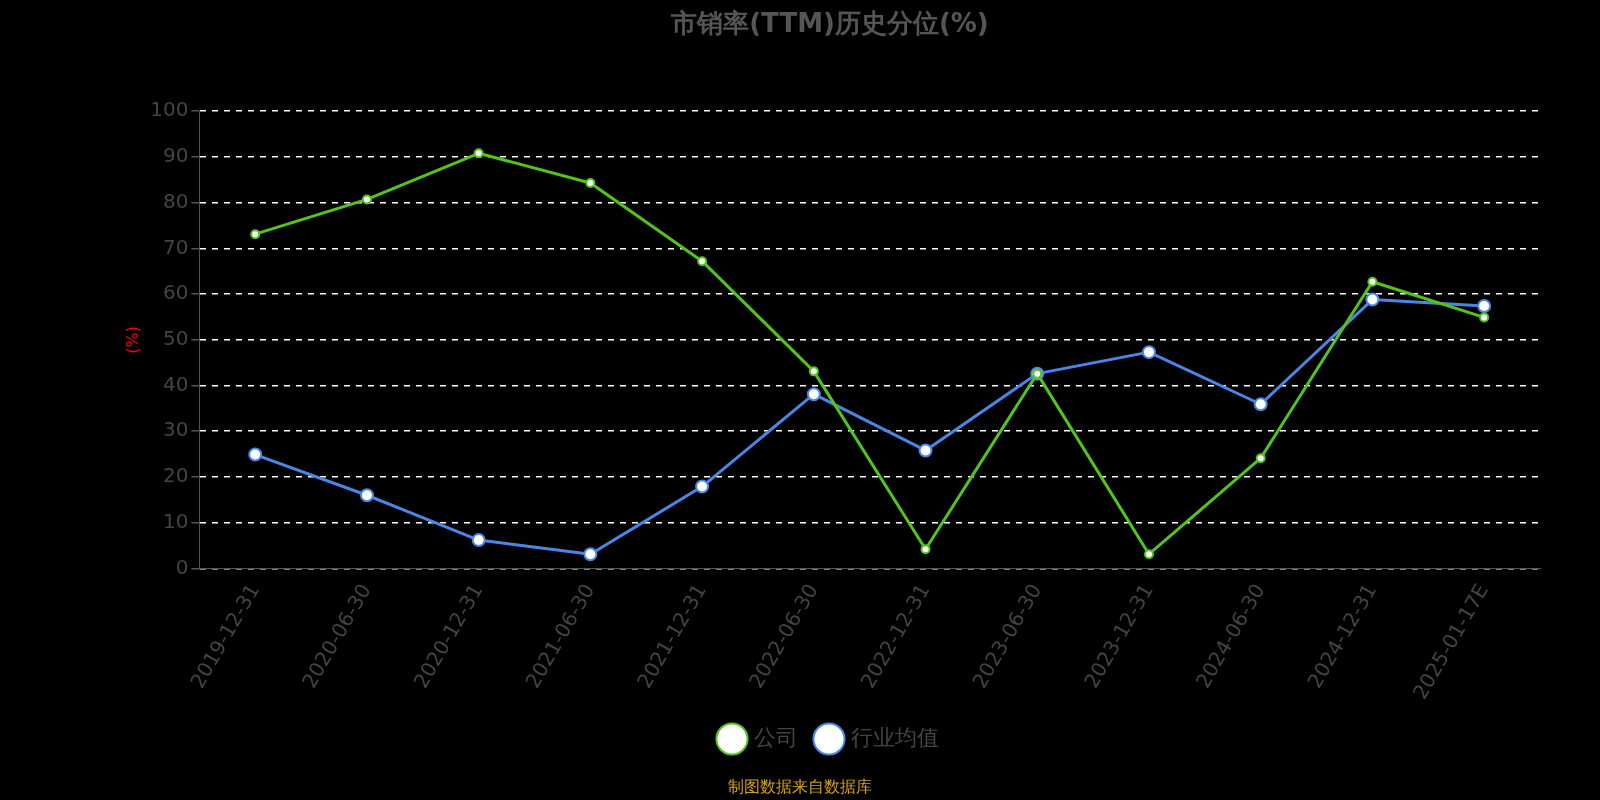 Image resolution: width=1600 pixels, height=800 pixels. What do you see at coordinates (776, 737) in the screenshot?
I see `legend-label: 公司` at bounding box center [776, 737].